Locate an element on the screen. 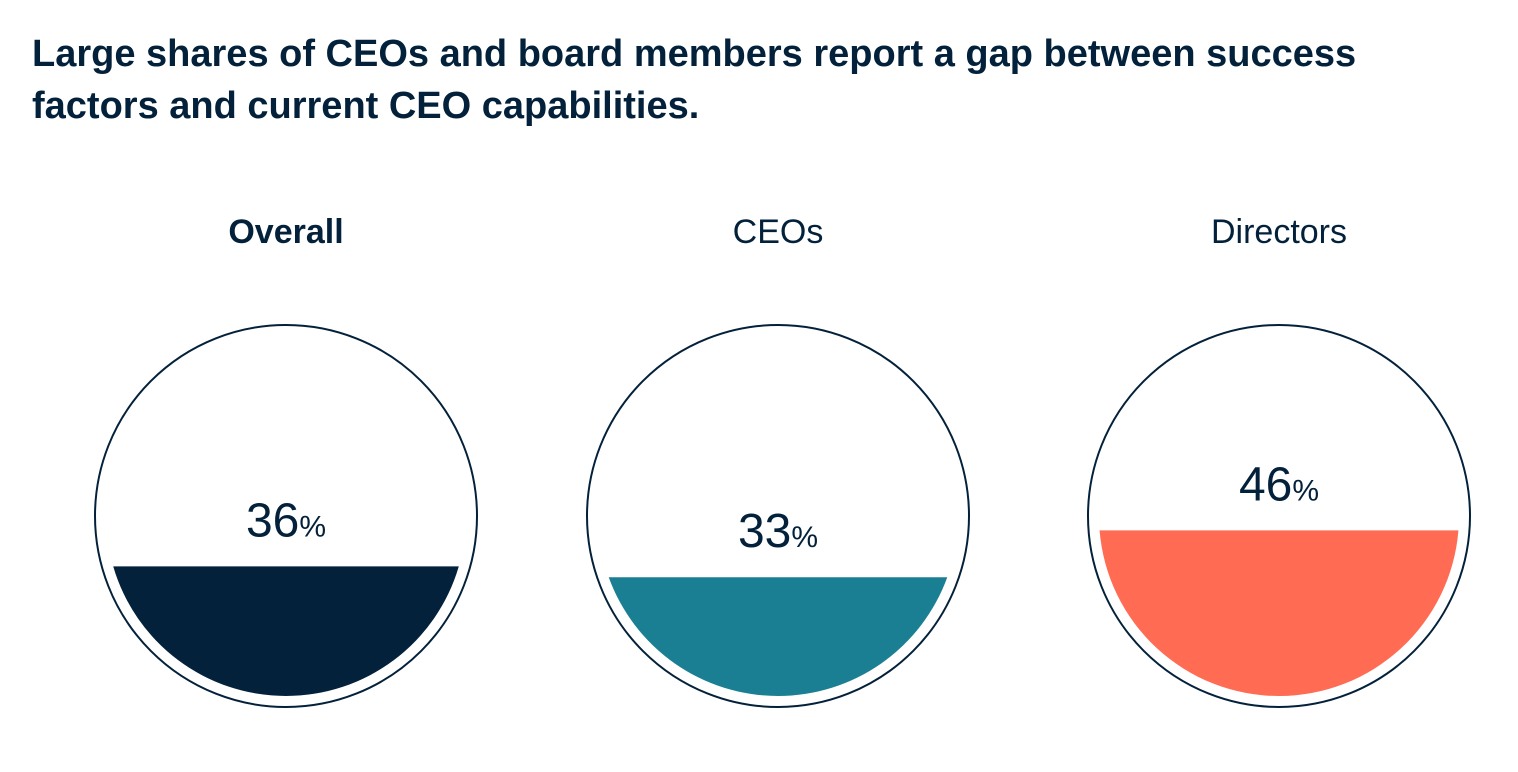 Image resolution: width=1518 pixels, height=772 pixels. value-label-overall: 36% is located at coordinates (286, 520).